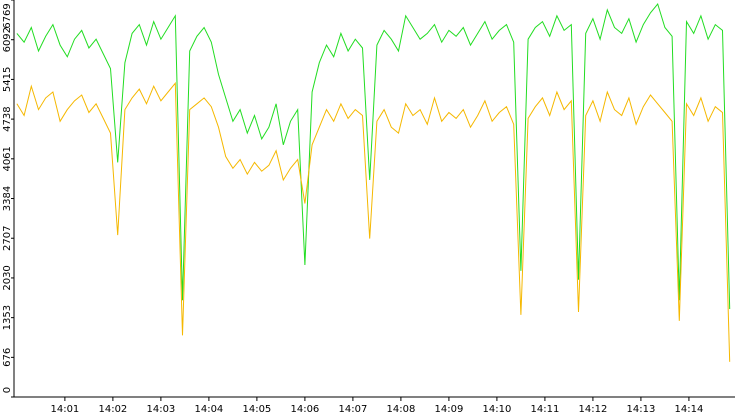 The height and width of the screenshot is (415, 735). Describe the element at coordinates (256, 409) in the screenshot. I see `x-tick-label: 14:05` at that location.